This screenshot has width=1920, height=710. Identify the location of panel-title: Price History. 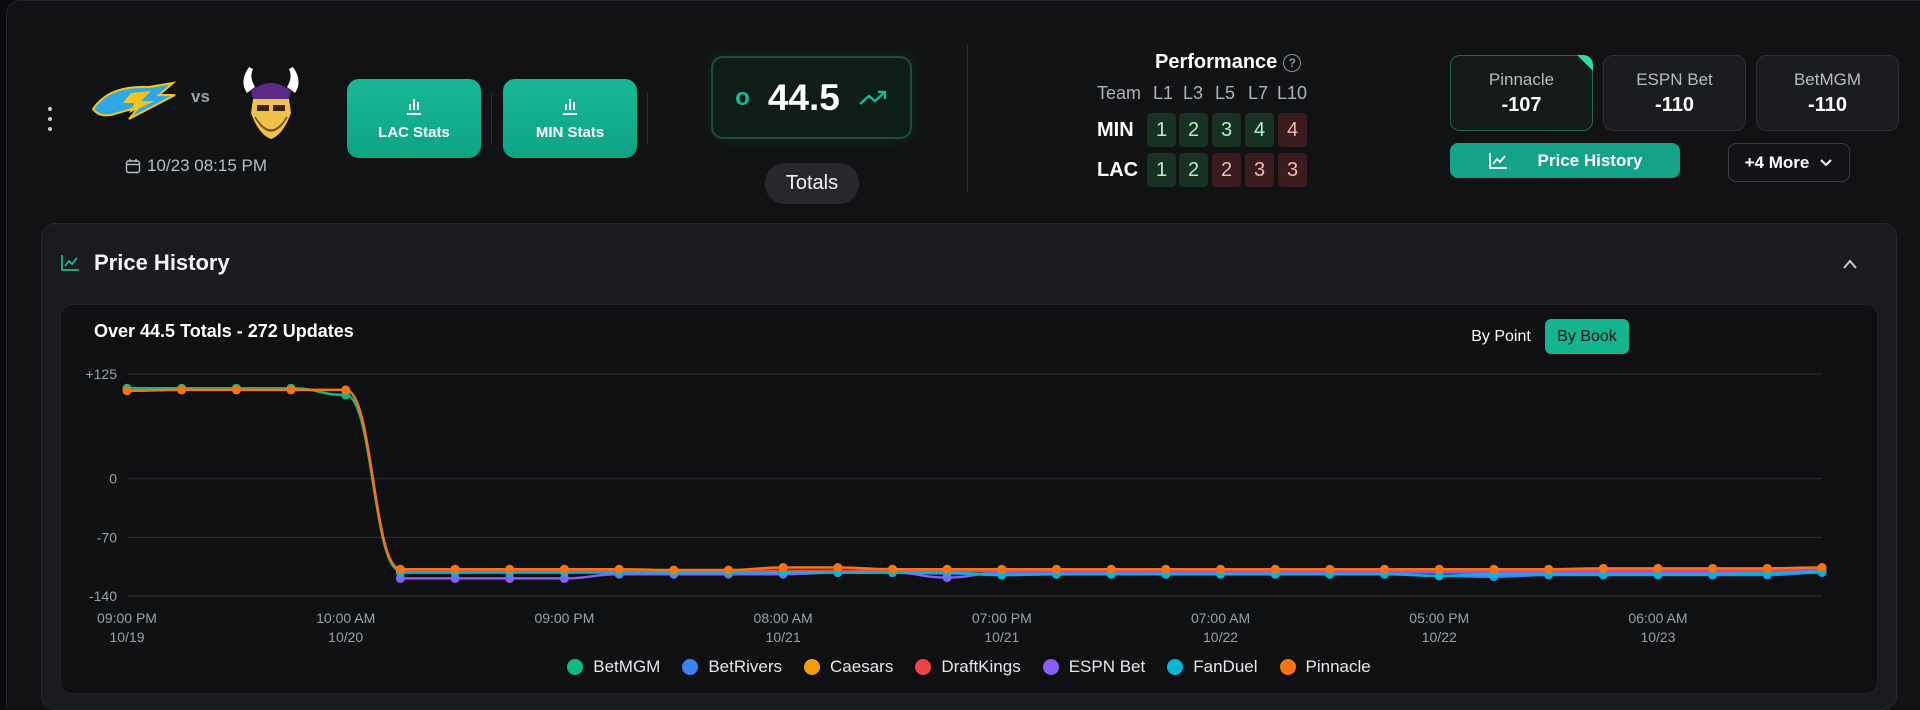
(162, 262).